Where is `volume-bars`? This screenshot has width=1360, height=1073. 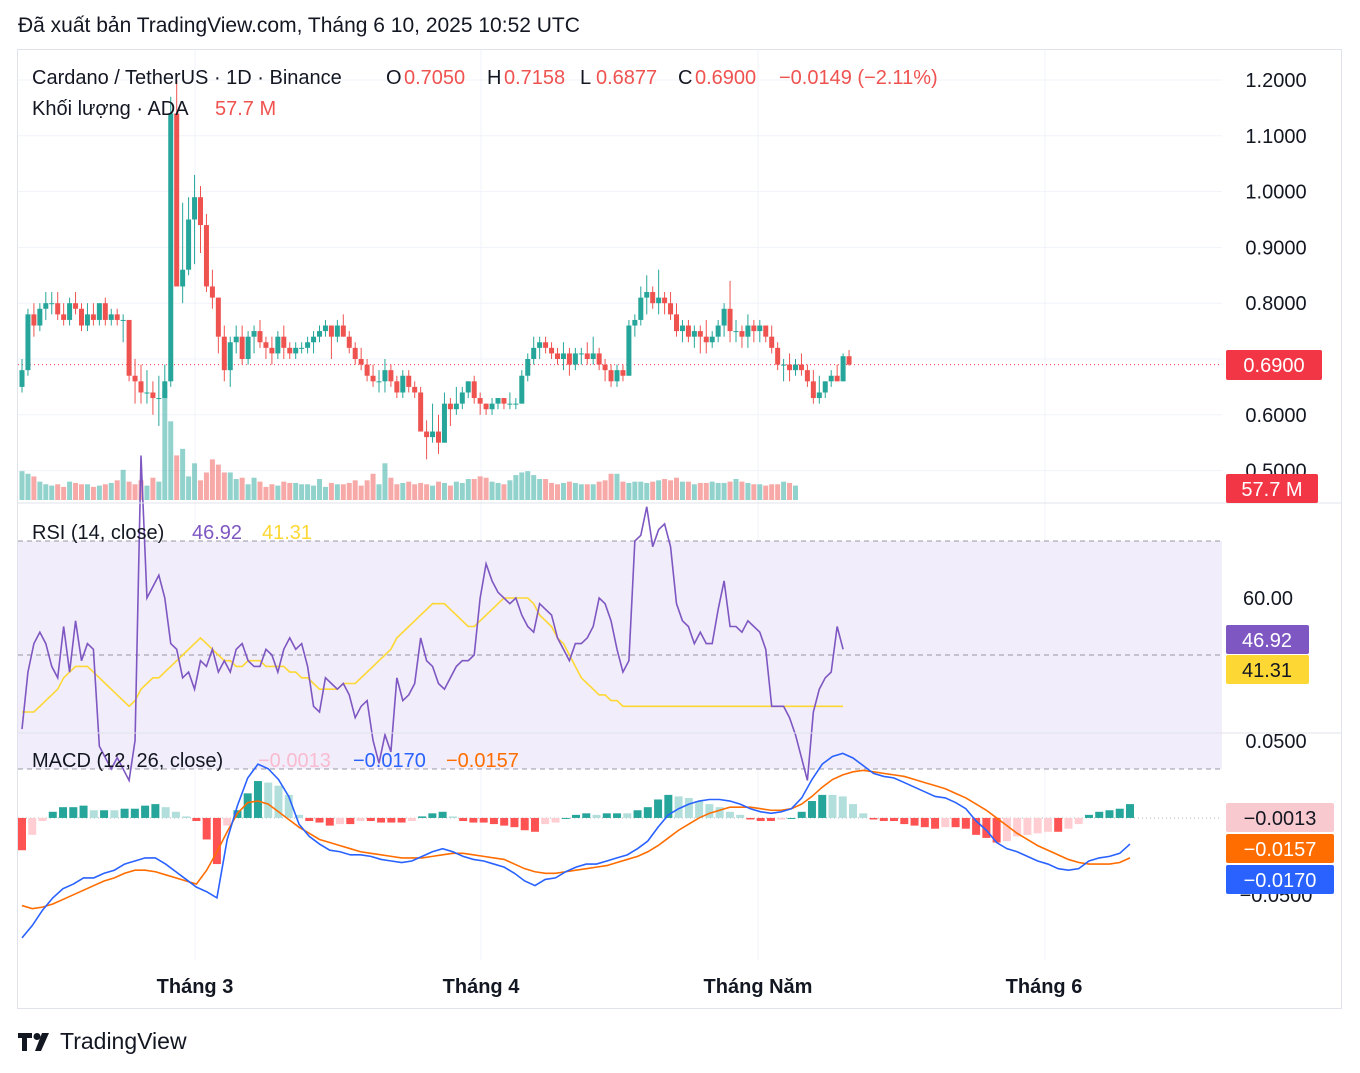
volume-bars is located at coordinates (408, 444).